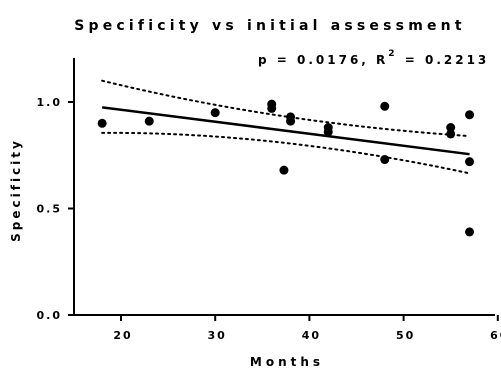  What do you see at coordinates (50, 102) in the screenshot?
I see `y-tick-label: 1.0` at bounding box center [50, 102].